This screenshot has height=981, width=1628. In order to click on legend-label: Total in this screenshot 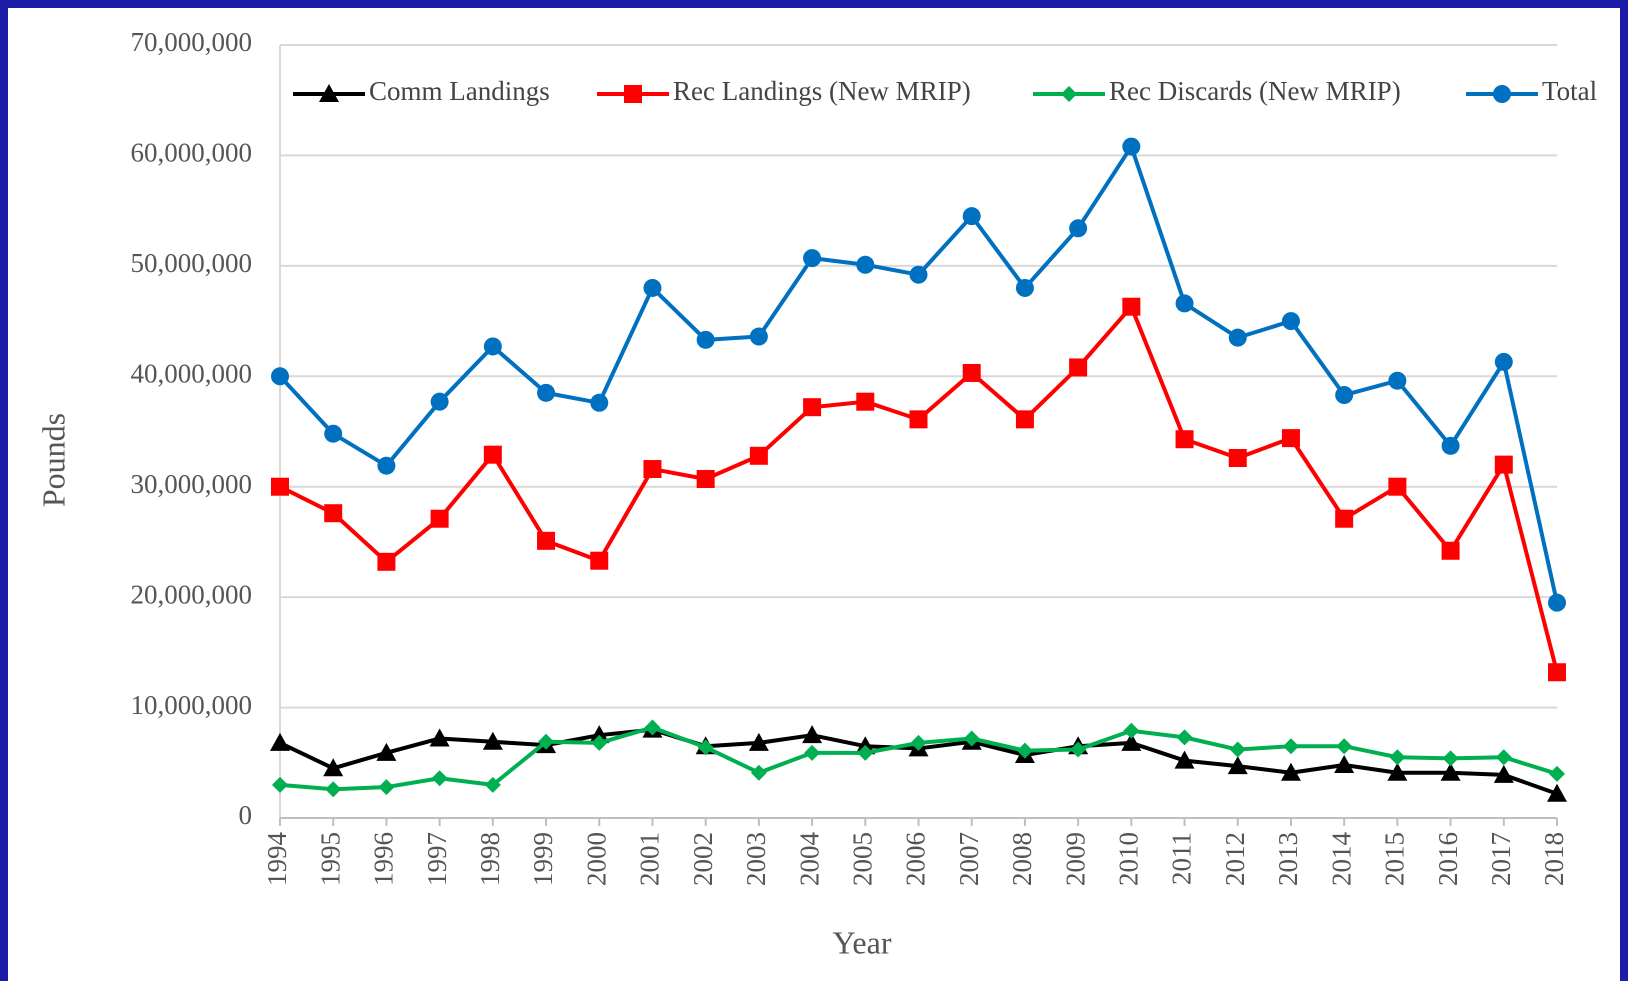, I will do `click(1569, 91)`.